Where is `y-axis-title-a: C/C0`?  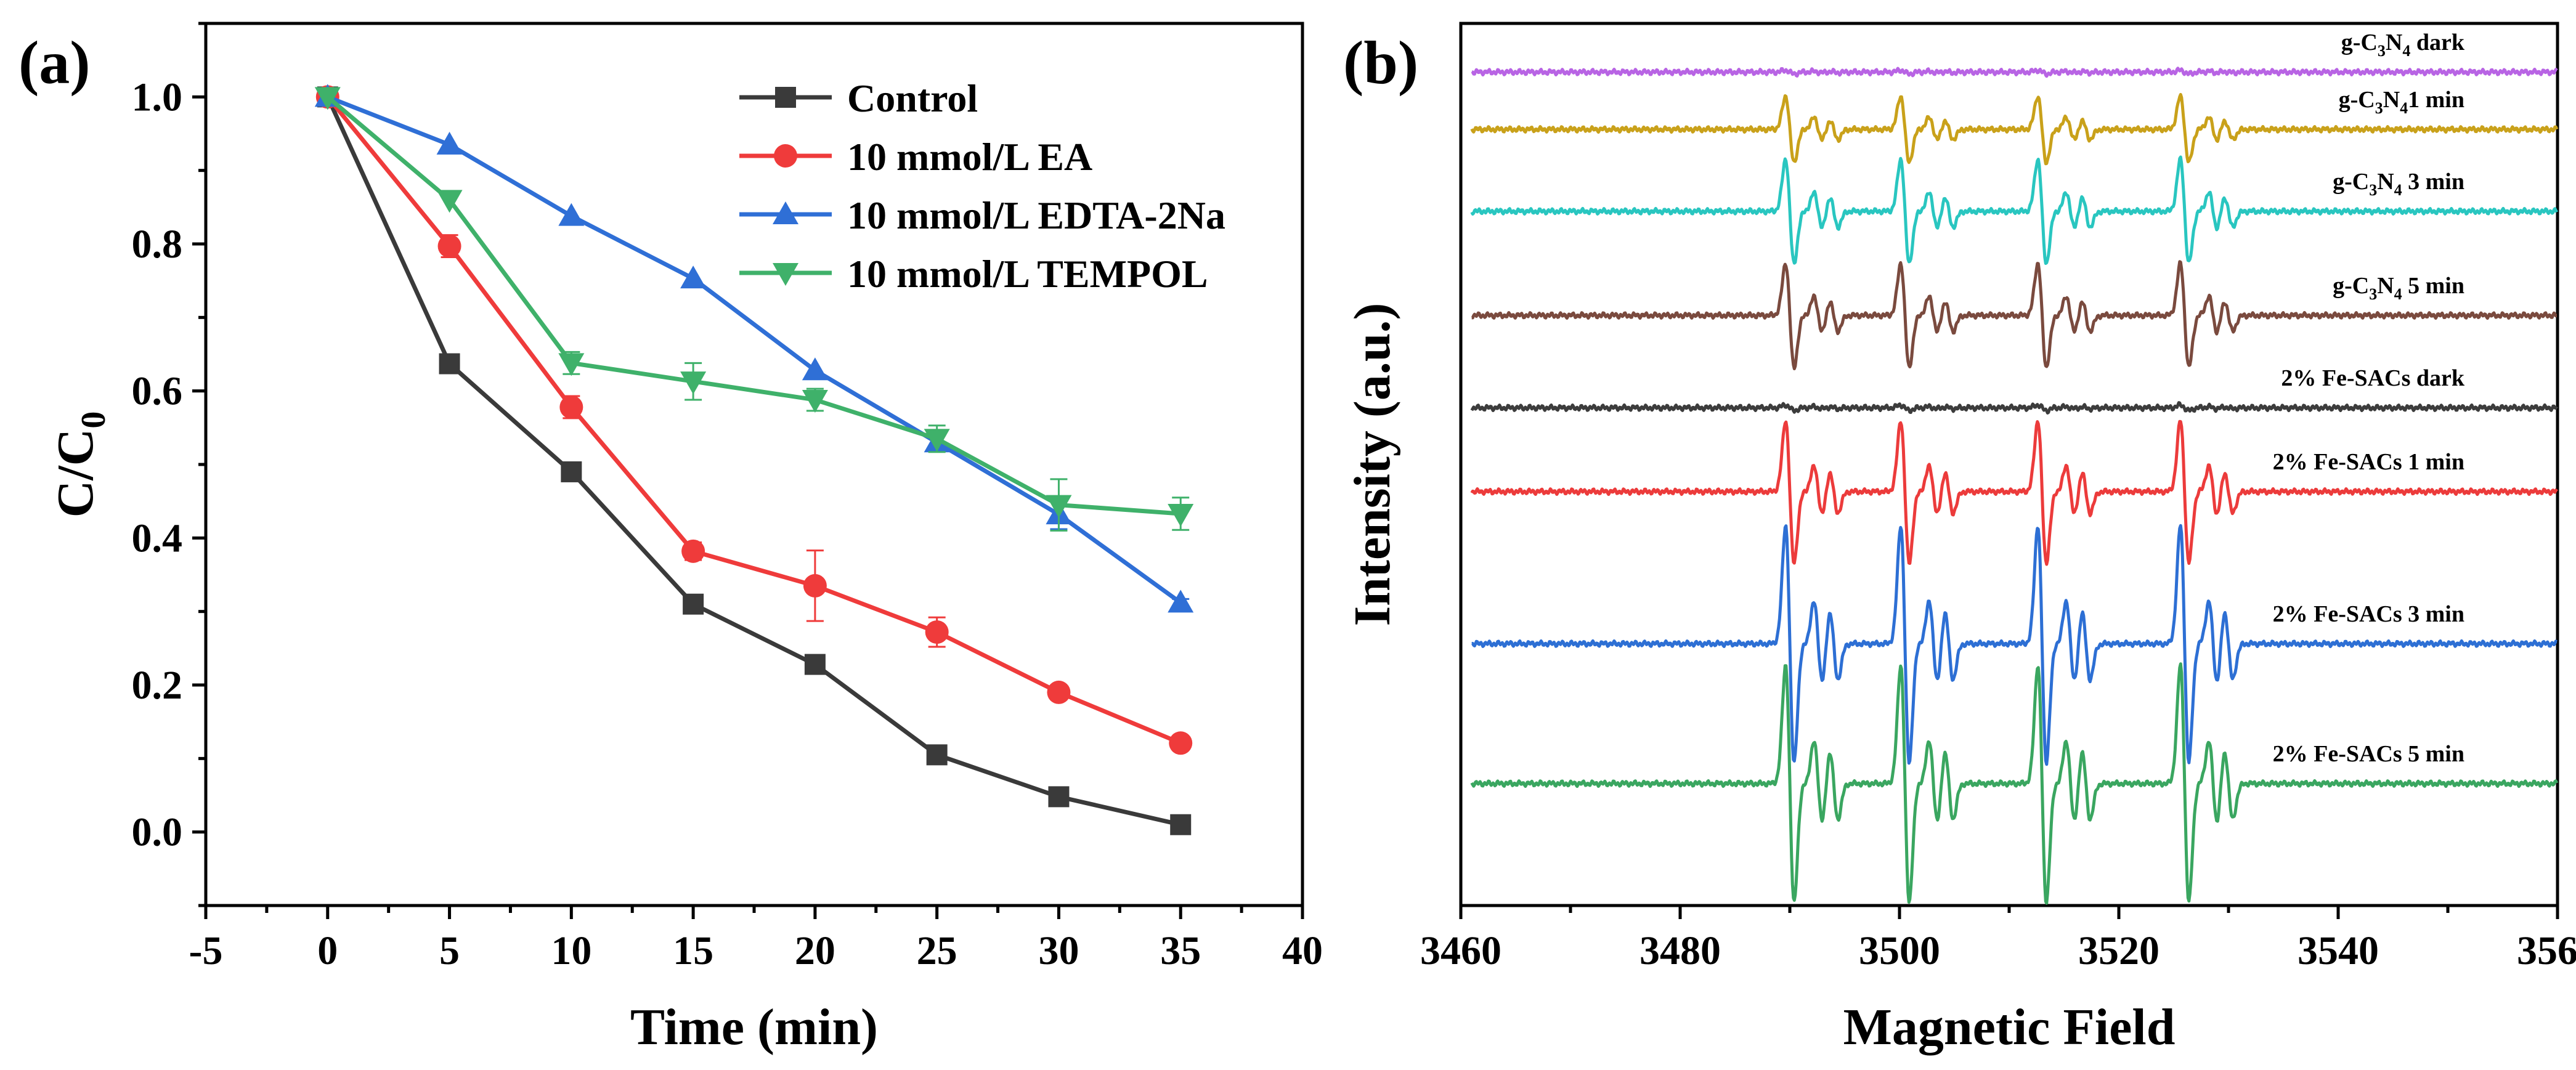 y-axis-title-a: C/C0 is located at coordinates (80, 464).